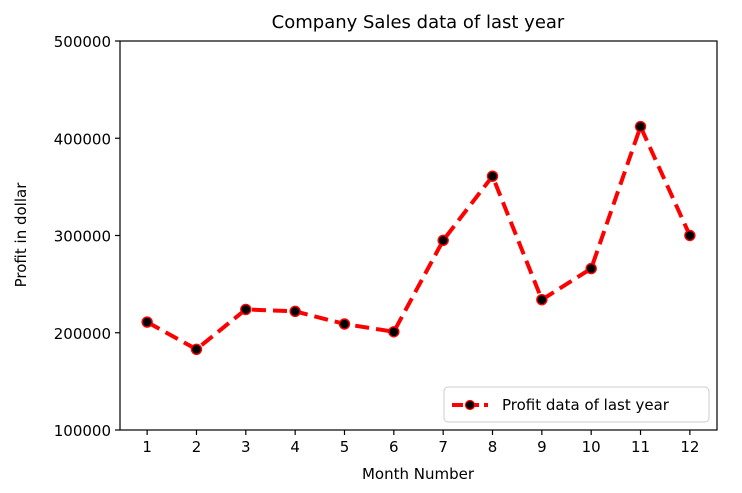  What do you see at coordinates (470, 405) in the screenshot?
I see `legend-marker-swatch` at bounding box center [470, 405].